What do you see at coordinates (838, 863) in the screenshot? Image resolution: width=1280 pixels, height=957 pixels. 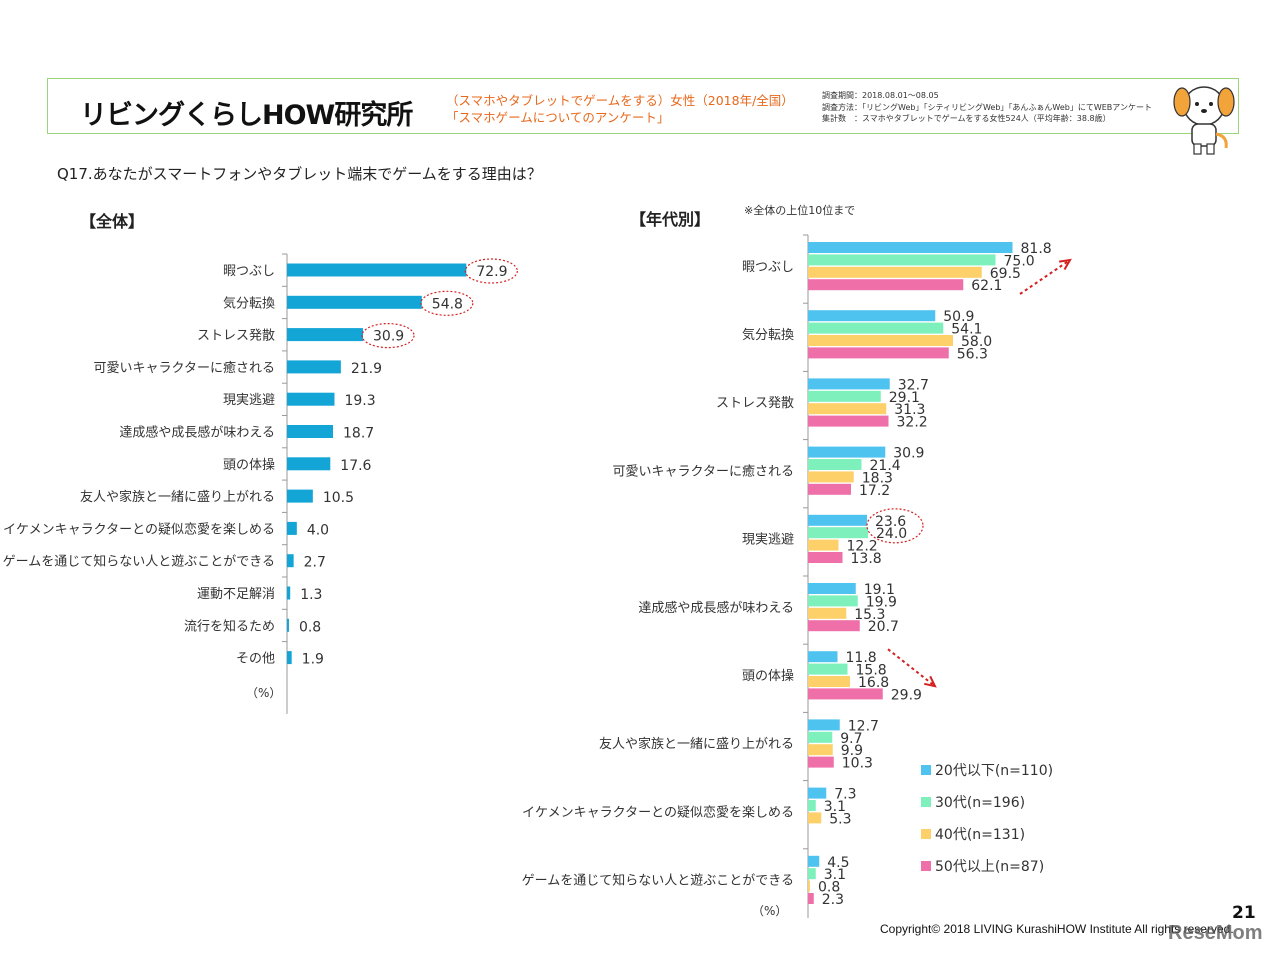 I see `age-value-label: 4.5` at bounding box center [838, 863].